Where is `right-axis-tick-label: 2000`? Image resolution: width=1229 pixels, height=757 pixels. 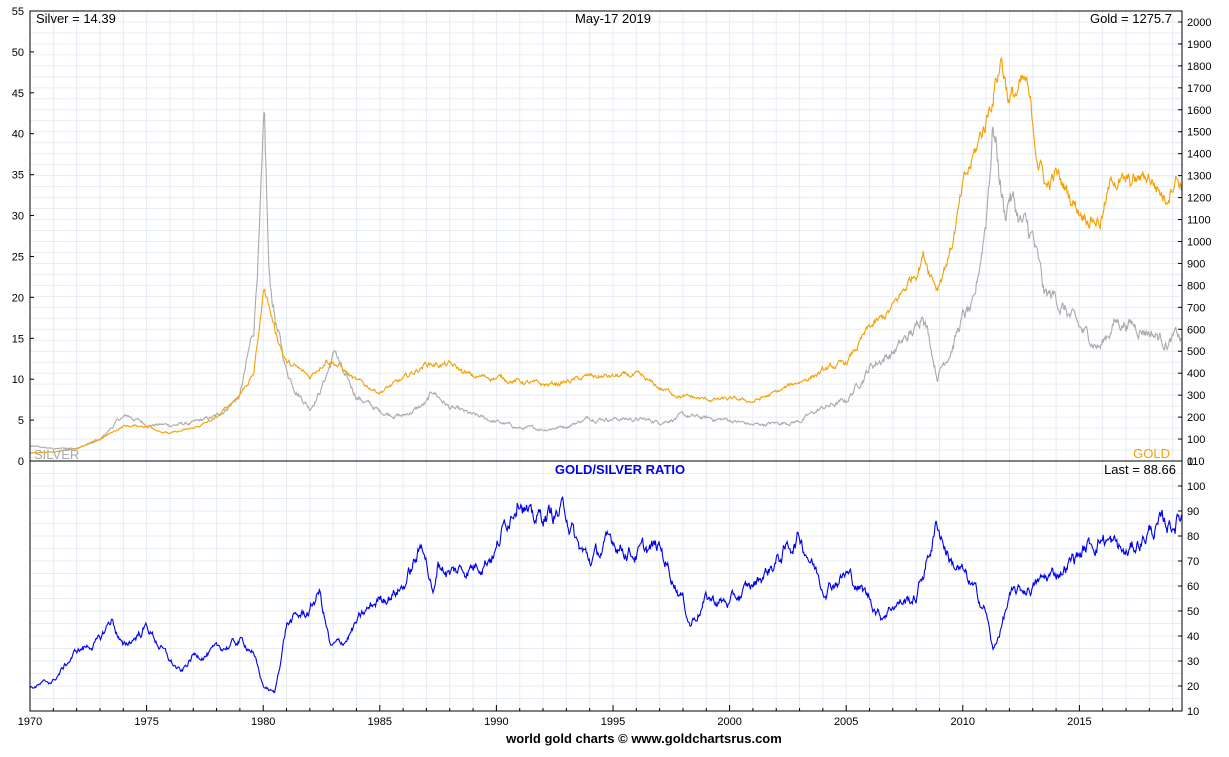 right-axis-tick-label: 2000 is located at coordinates (1199, 23).